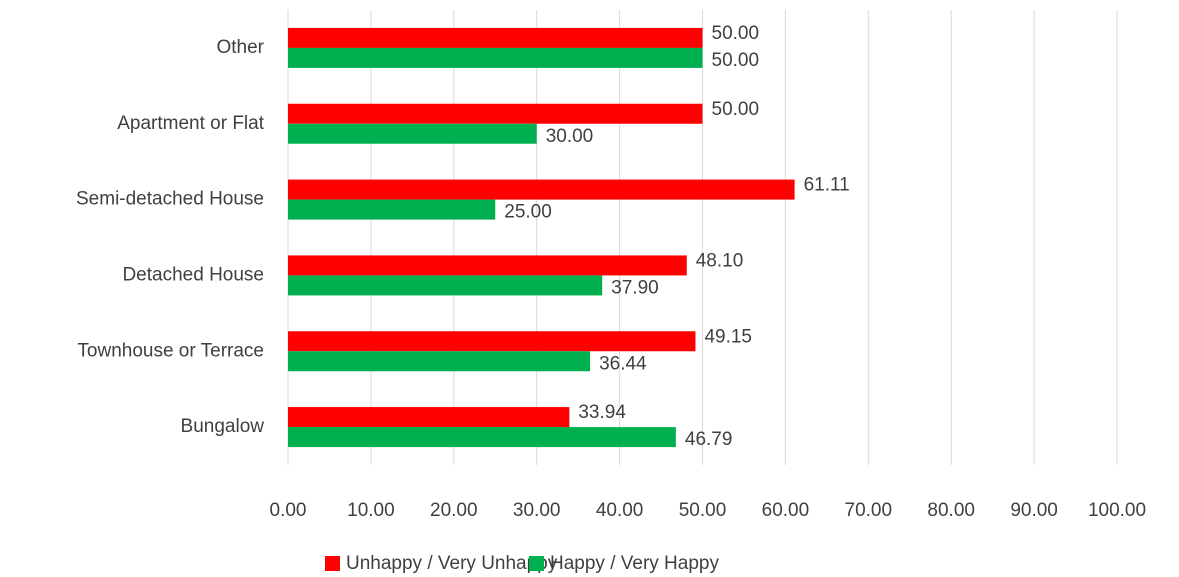 The height and width of the screenshot is (577, 1179). What do you see at coordinates (620, 510) in the screenshot?
I see `x-tick-label: 40.00` at bounding box center [620, 510].